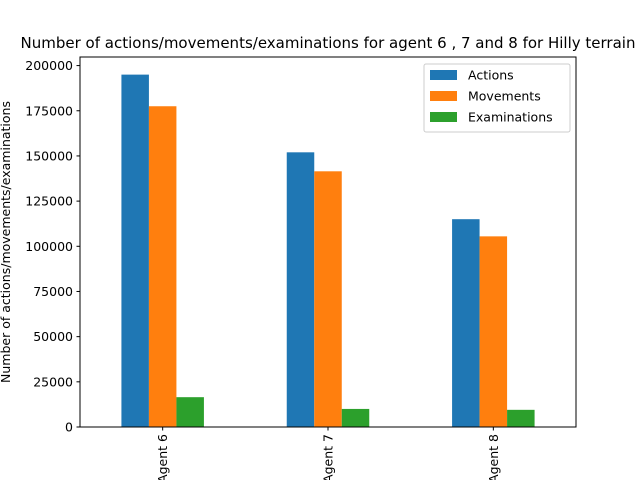 The width and height of the screenshot is (640, 480). I want to click on legend-label: Movements, so click(504, 96).